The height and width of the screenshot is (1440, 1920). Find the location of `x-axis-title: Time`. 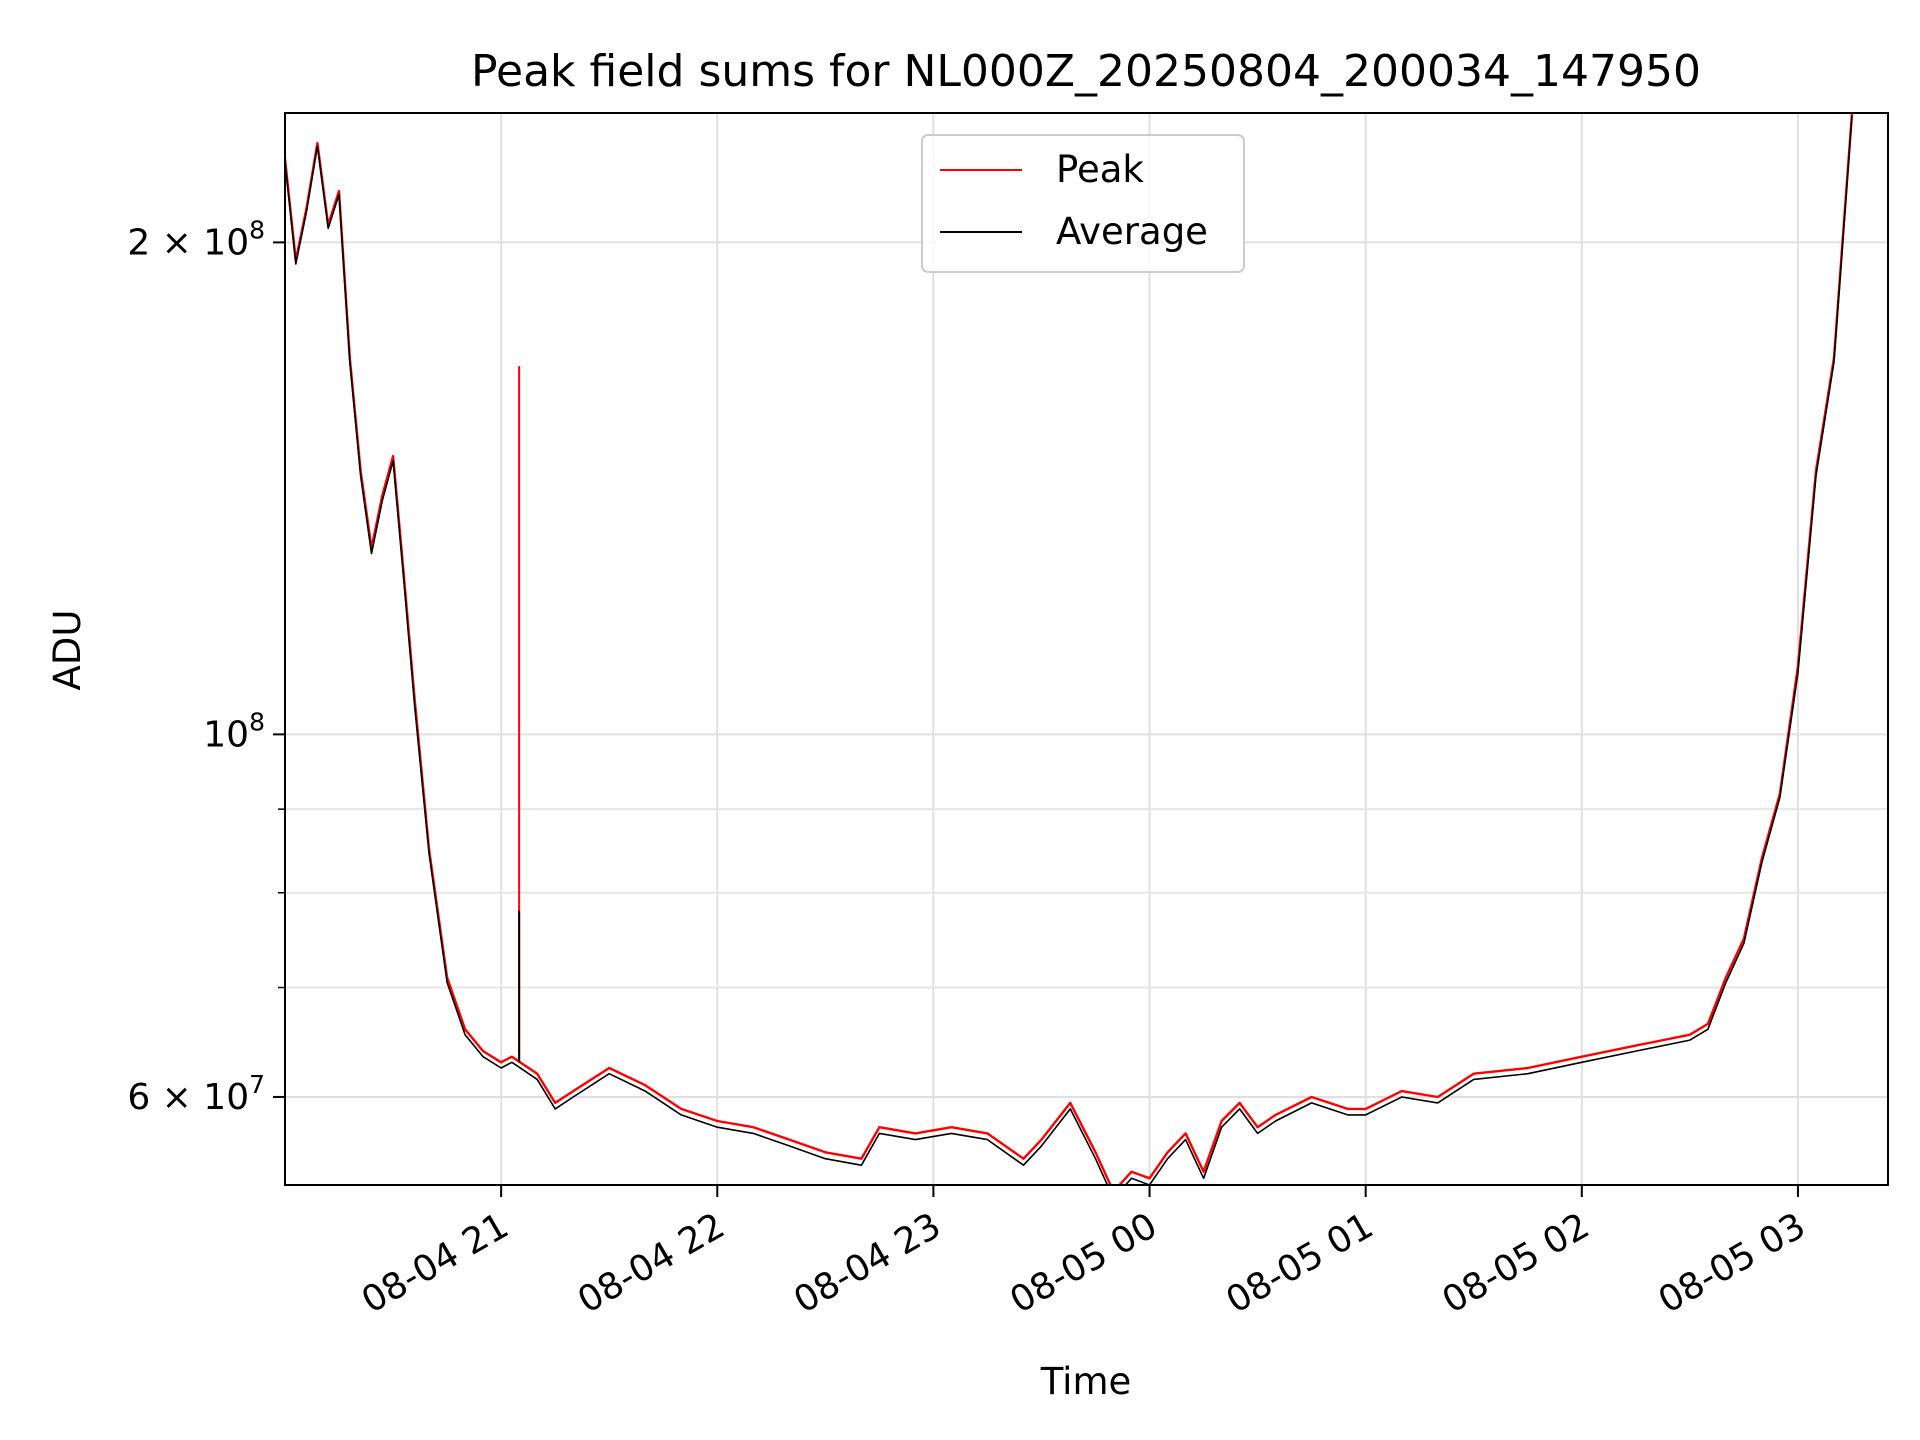

x-axis-title: Time is located at coordinates (1086, 1381).